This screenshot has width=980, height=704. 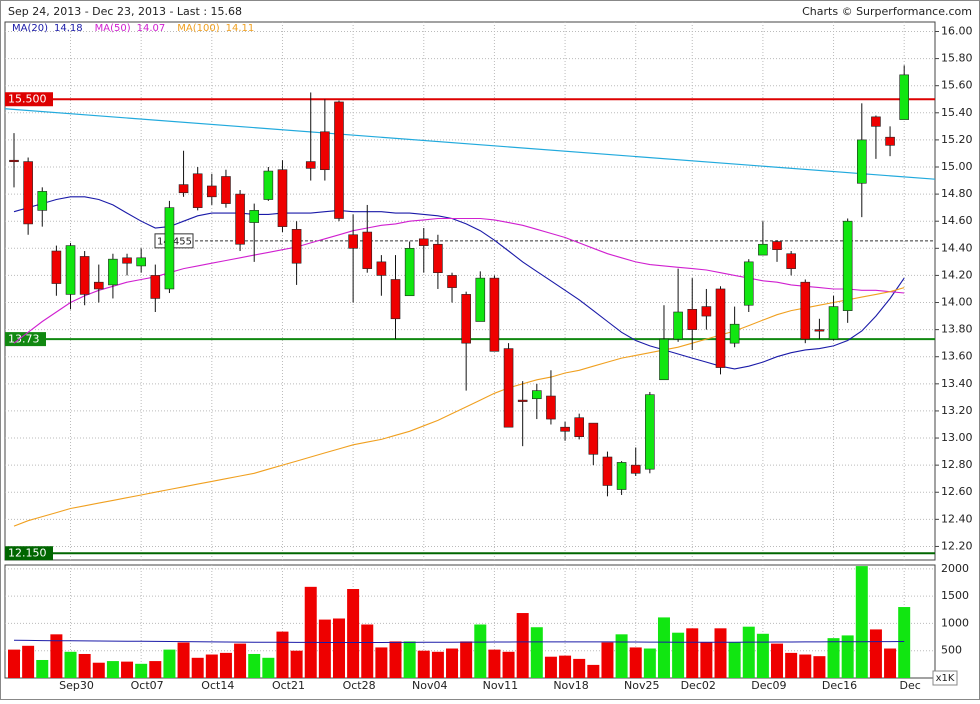 What do you see at coordinates (945, 678) in the screenshot?
I see `volume-unit: x1K` at bounding box center [945, 678].